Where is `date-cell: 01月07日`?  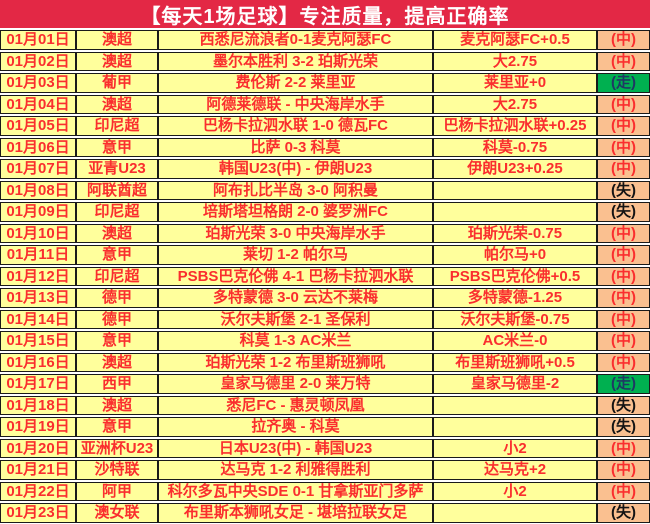
date-cell: 01月07日 is located at coordinates (38, 169).